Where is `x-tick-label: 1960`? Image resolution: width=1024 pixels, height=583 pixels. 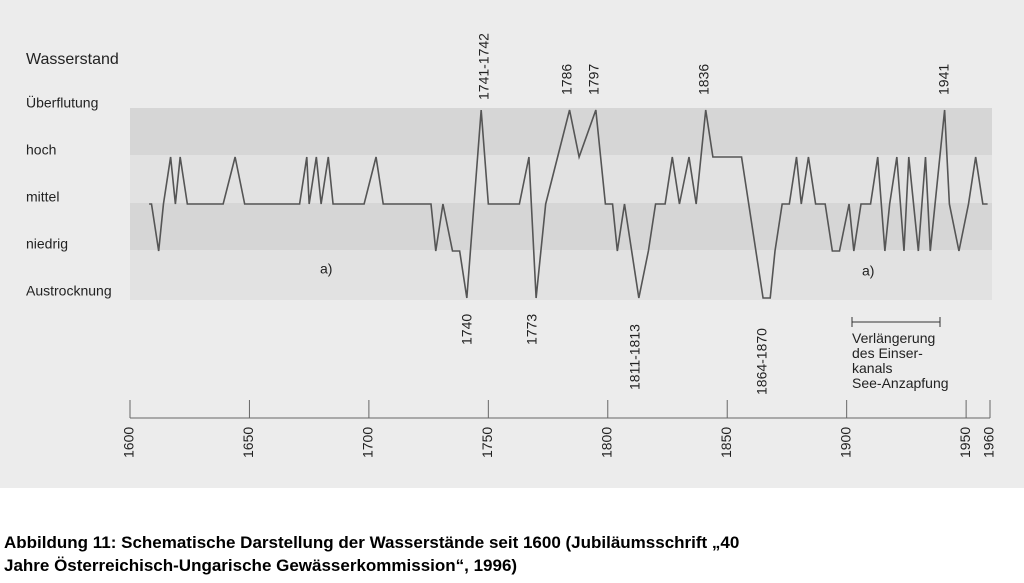
x-tick-label: 1960 is located at coordinates (989, 442).